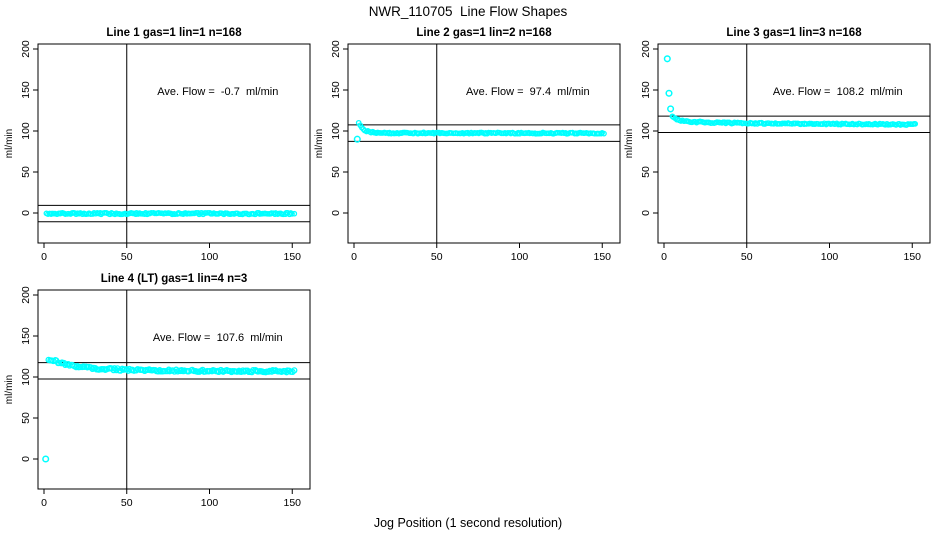 The width and height of the screenshot is (936, 540). Describe the element at coordinates (528, 92) in the screenshot. I see `ave-flow-annotation: Ave. Flow = 97.4 ml/min` at that location.